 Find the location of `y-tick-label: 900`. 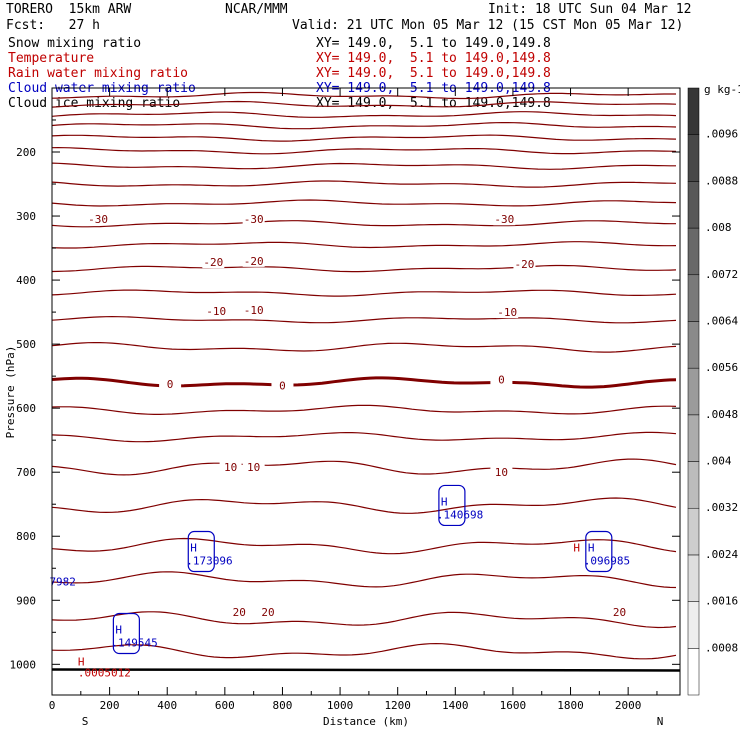

y-tick-label: 900 is located at coordinates (26, 600).